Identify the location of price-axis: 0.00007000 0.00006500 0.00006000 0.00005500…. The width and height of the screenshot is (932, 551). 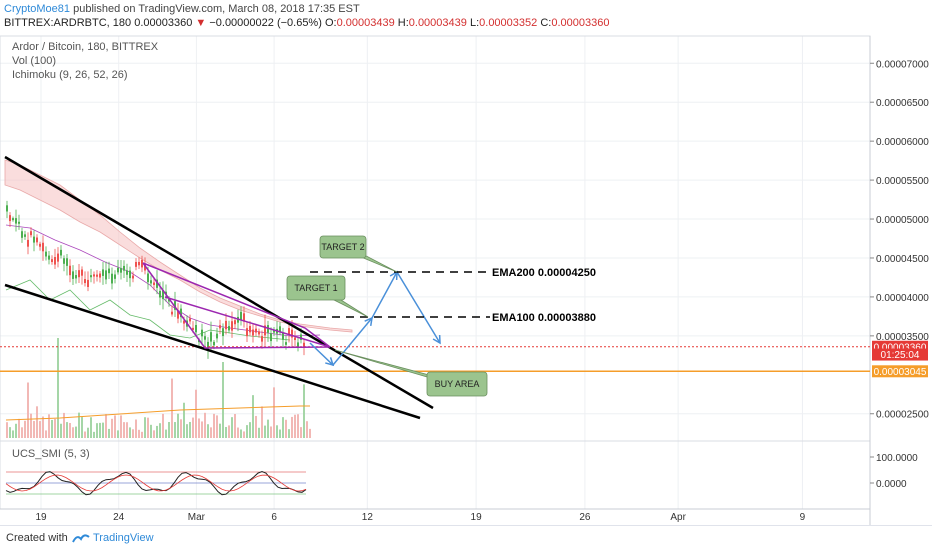
(899, 240).